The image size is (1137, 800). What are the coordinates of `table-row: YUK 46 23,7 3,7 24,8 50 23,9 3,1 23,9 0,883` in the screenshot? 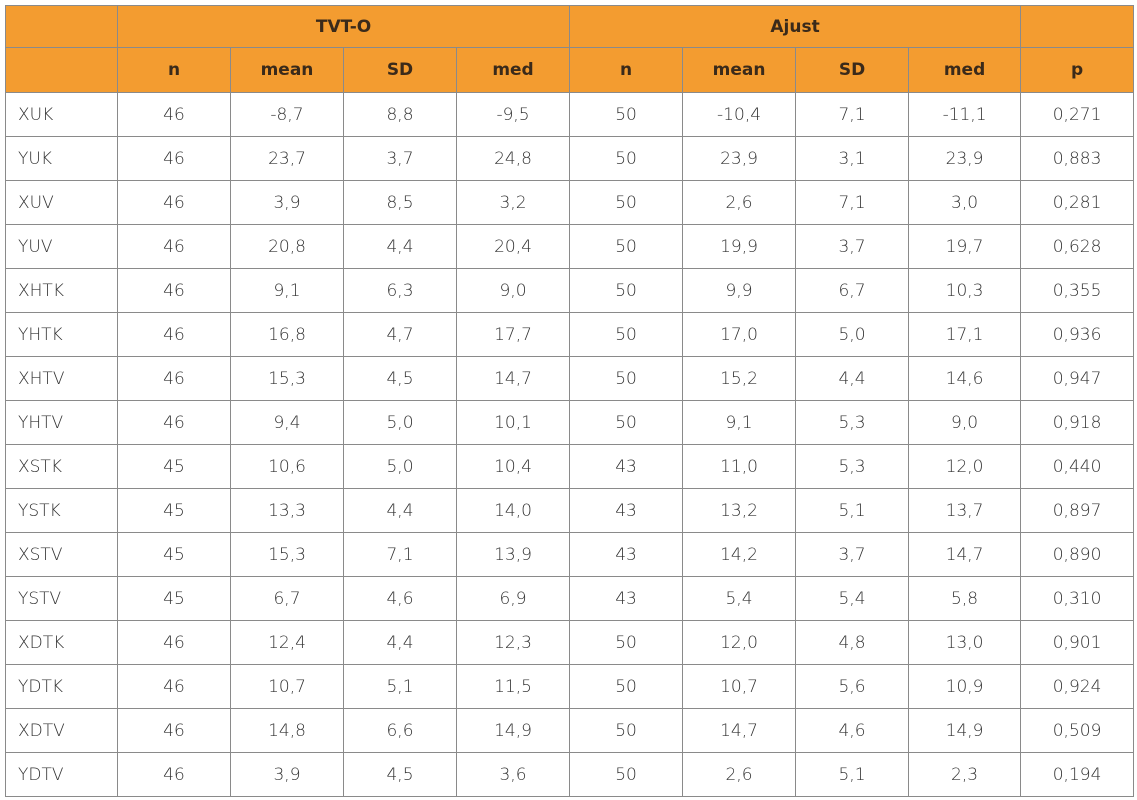 It's located at (570, 158).